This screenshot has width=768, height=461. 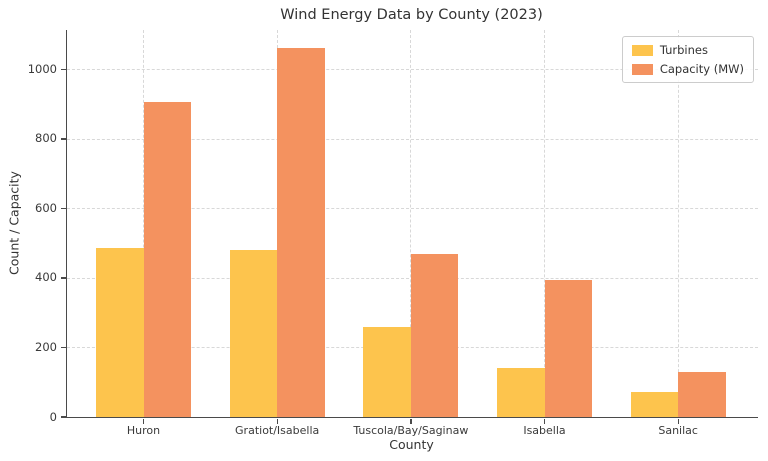 I want to click on x-tick-label: Huron, so click(x=143, y=430).